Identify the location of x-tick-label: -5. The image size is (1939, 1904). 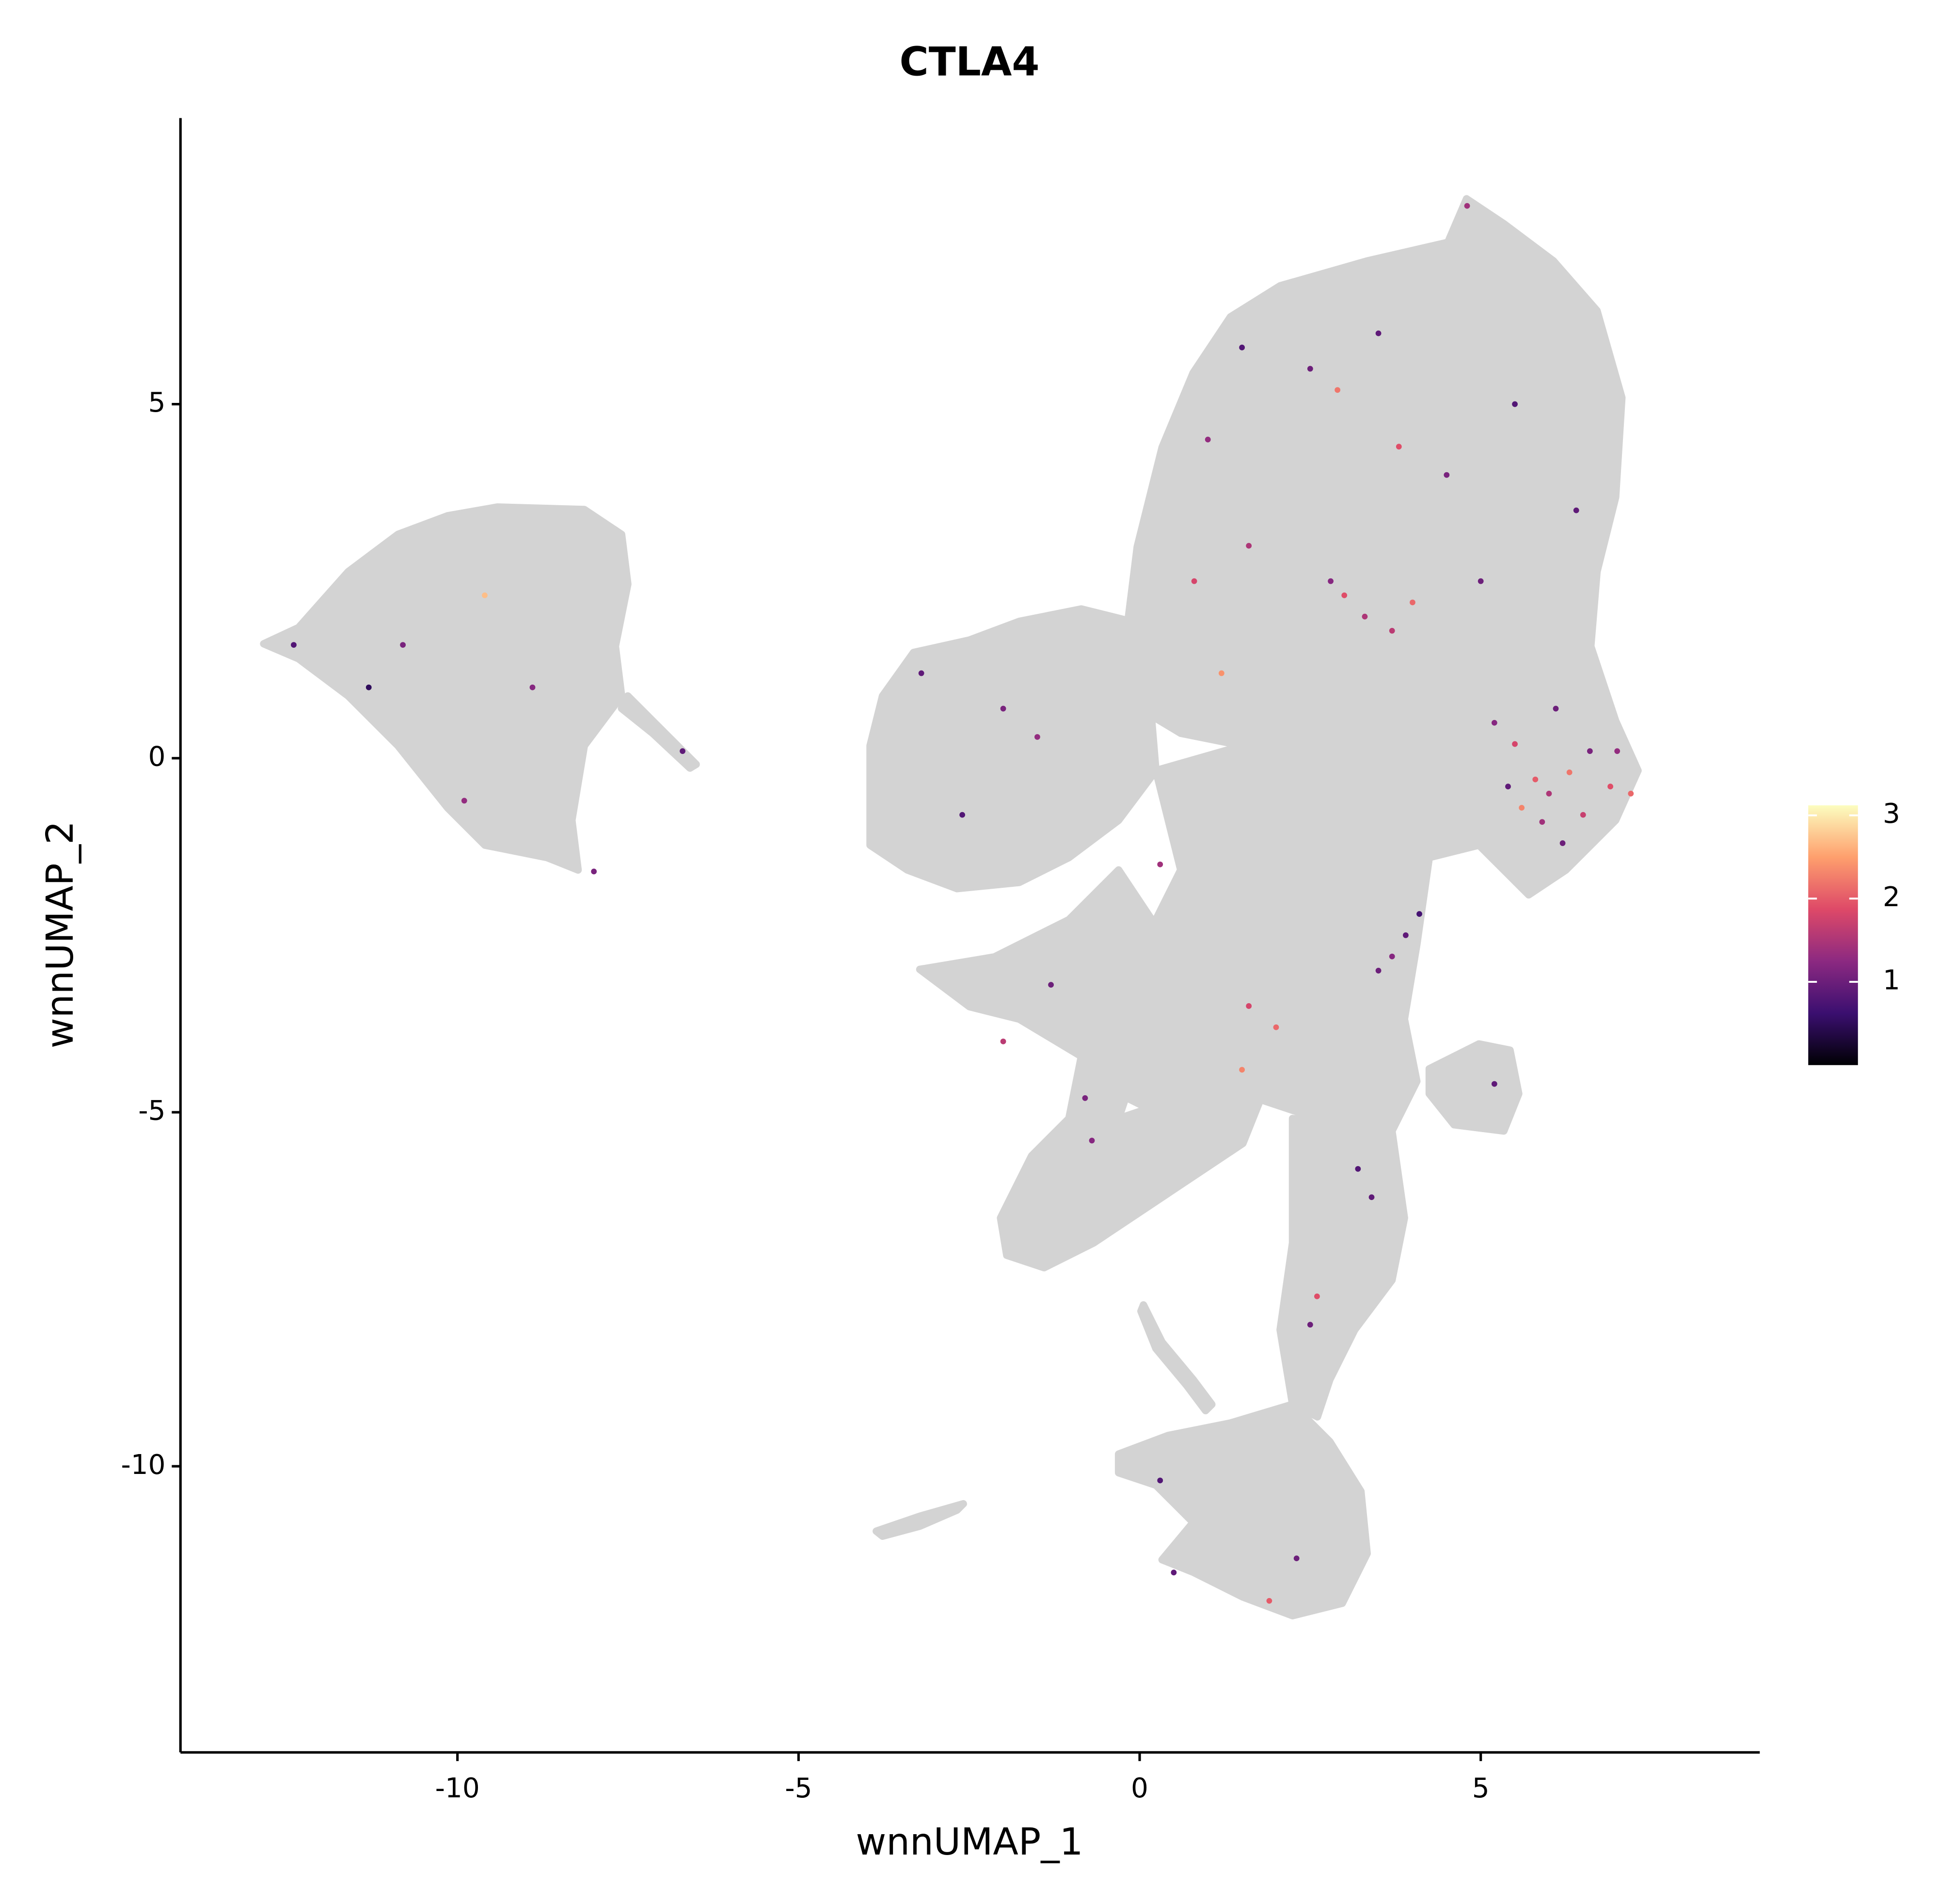
(798, 1788).